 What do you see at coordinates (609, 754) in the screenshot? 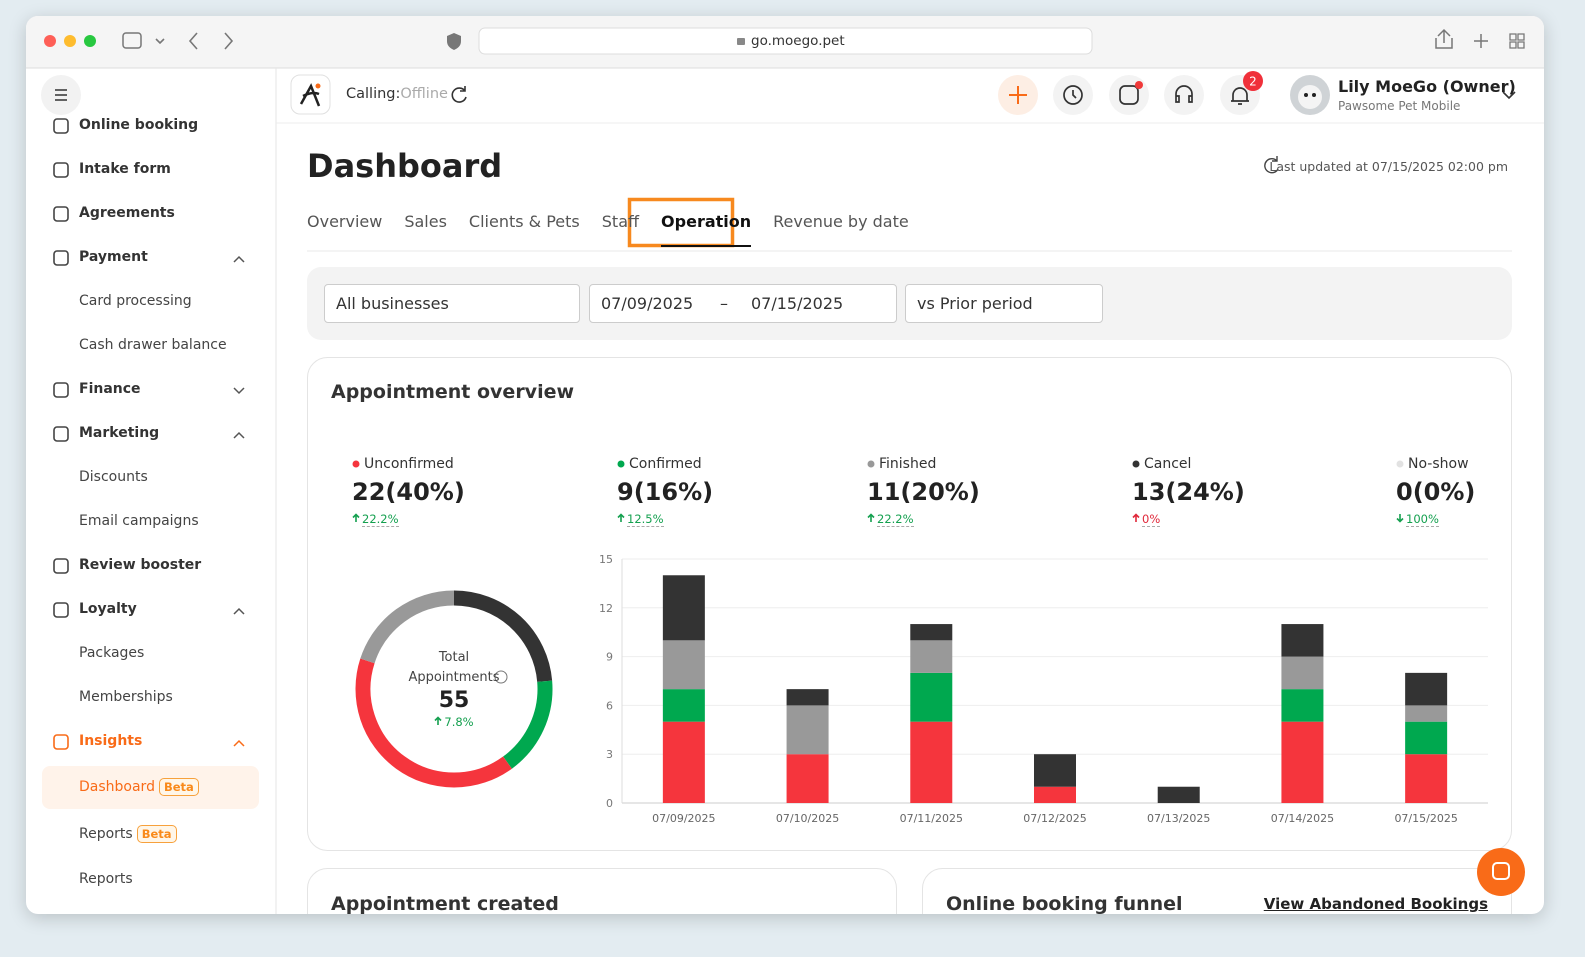
I see `y-tick-label: 3` at bounding box center [609, 754].